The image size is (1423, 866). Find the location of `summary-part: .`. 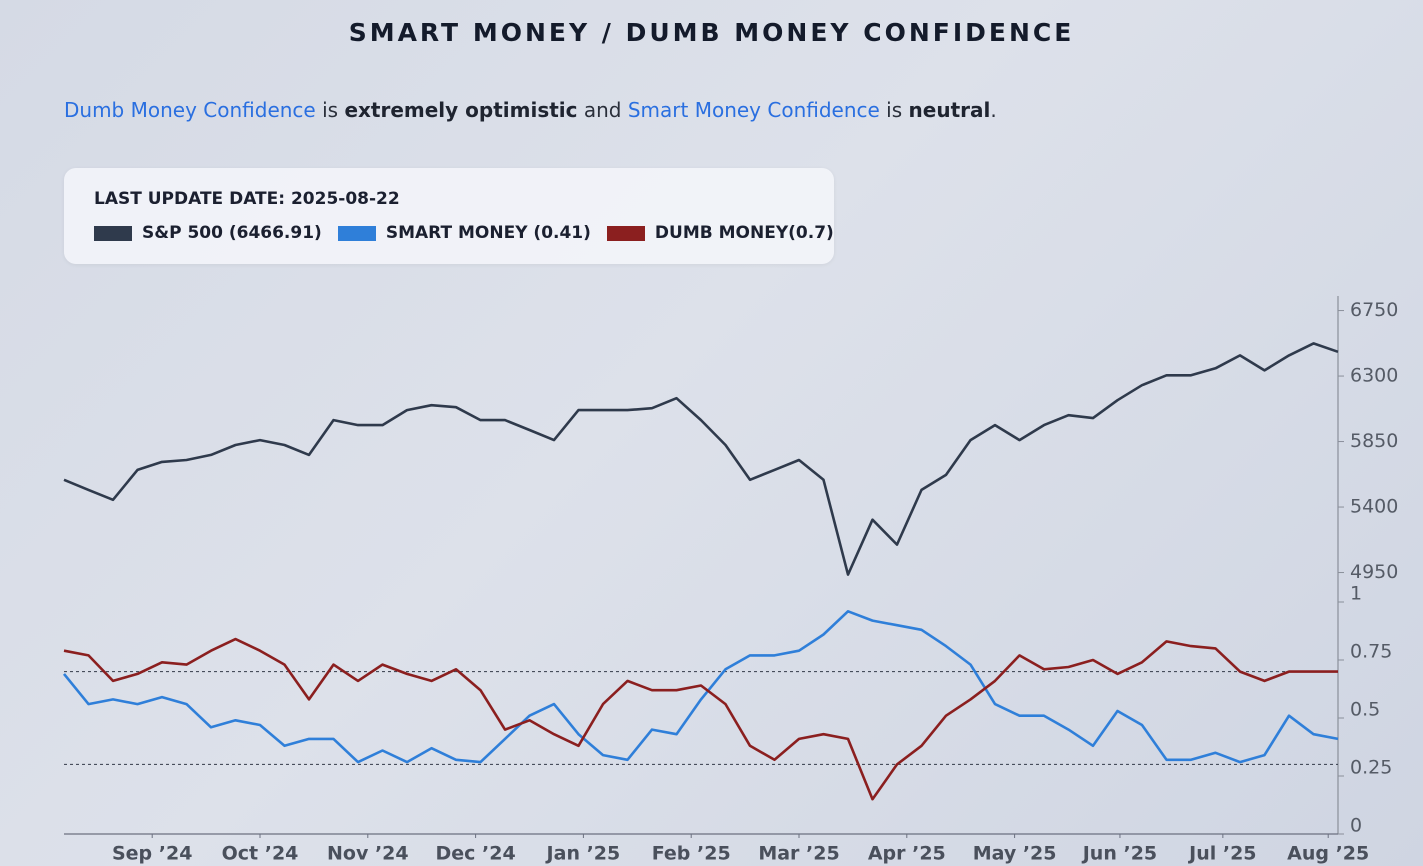

summary-part: . is located at coordinates (993, 110).